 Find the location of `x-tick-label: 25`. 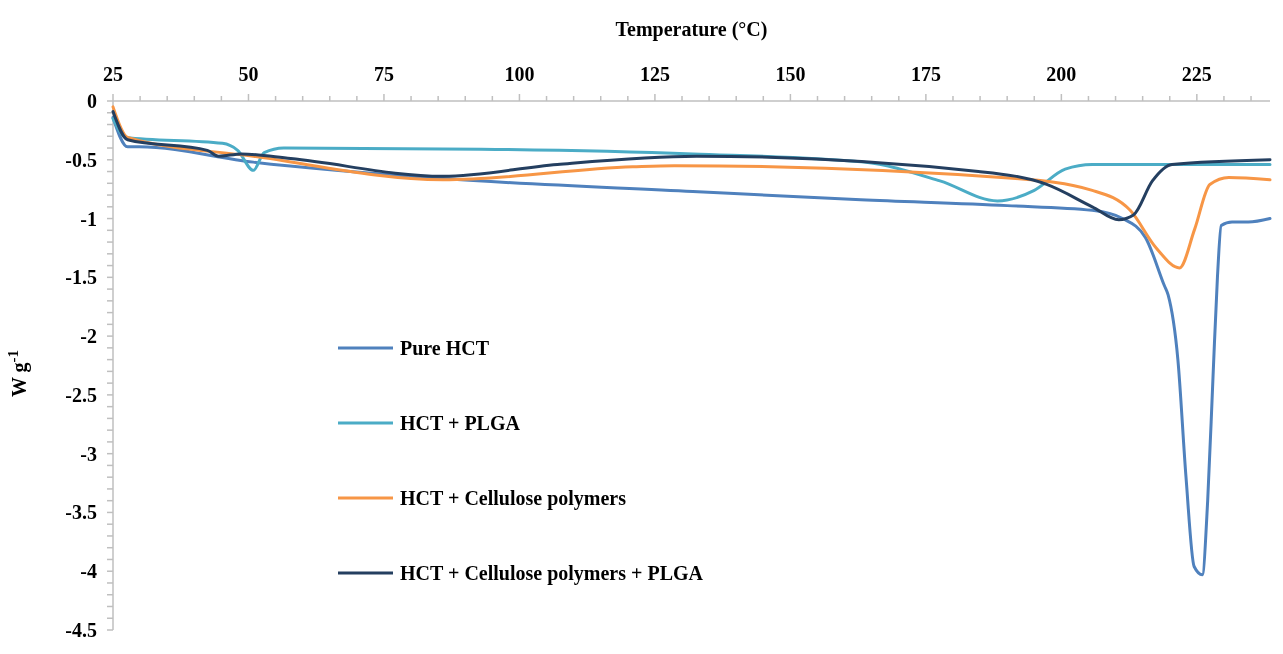

x-tick-label: 25 is located at coordinates (113, 74).